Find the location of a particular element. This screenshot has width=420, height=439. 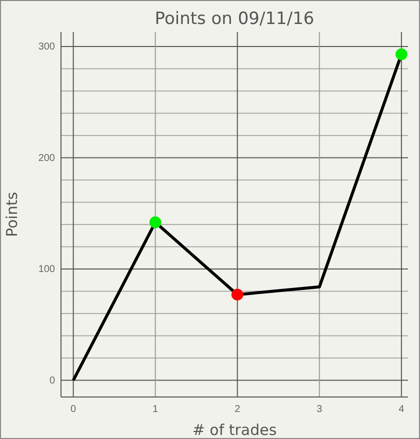

y-tick-label: 300 is located at coordinates (47, 47).